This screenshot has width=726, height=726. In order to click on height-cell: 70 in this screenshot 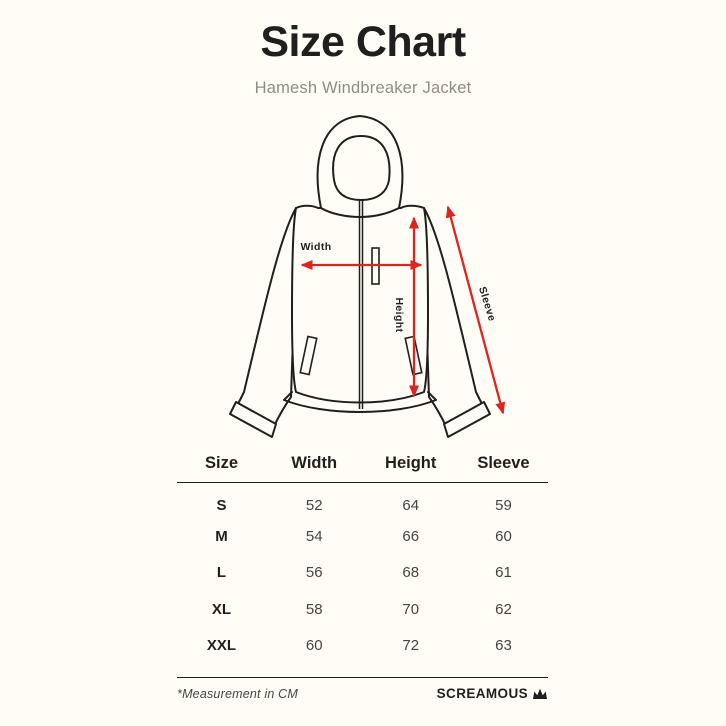, I will do `click(411, 609)`.